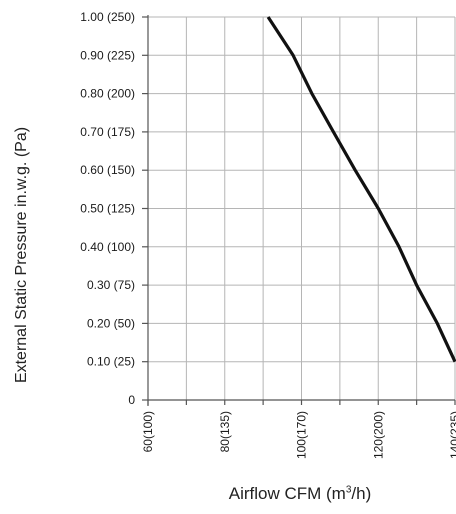  I want to click on x-axis-title-superscript: 3, so click(348, 490).